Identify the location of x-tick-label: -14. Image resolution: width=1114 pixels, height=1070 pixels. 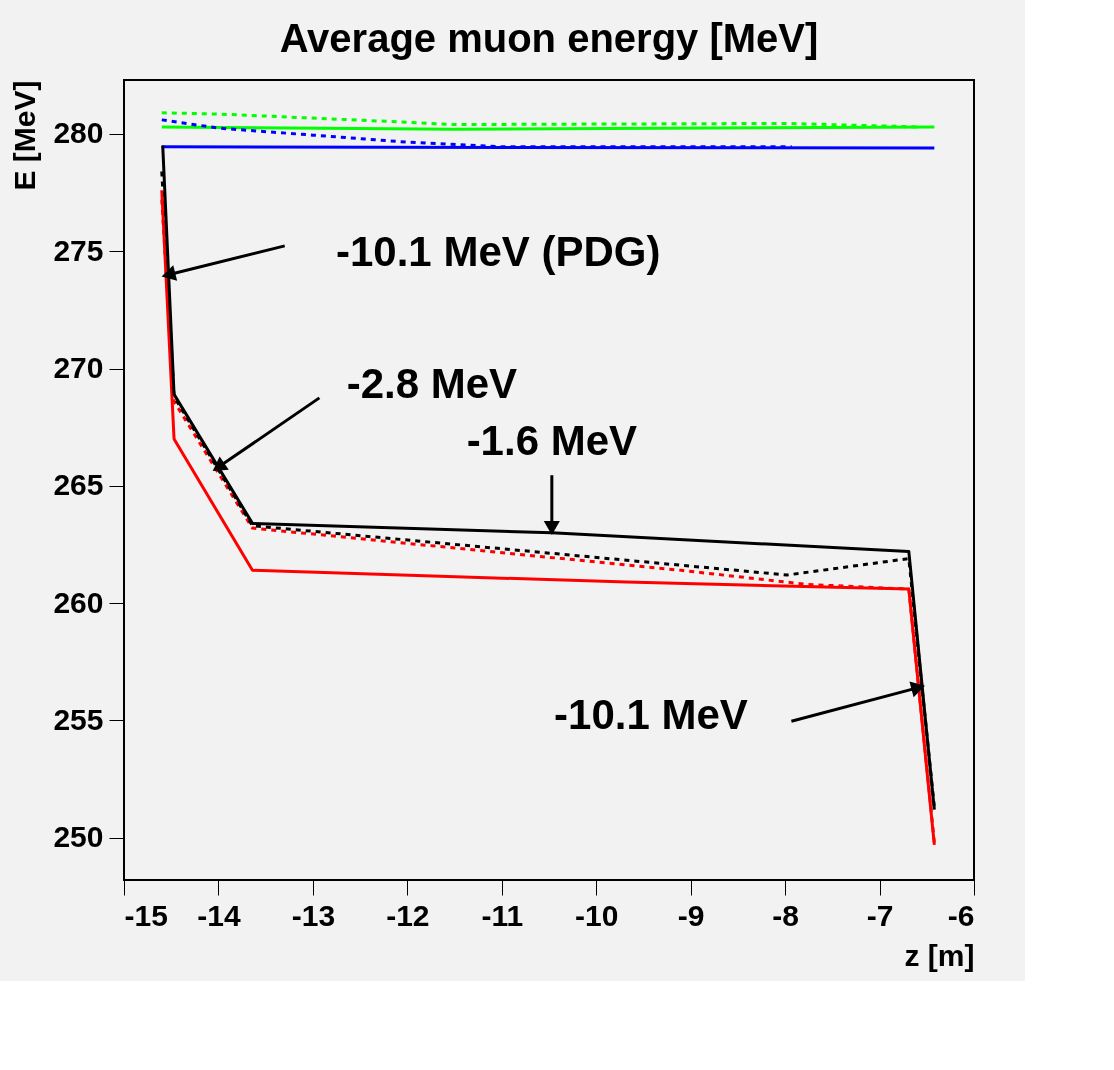
(219, 915).